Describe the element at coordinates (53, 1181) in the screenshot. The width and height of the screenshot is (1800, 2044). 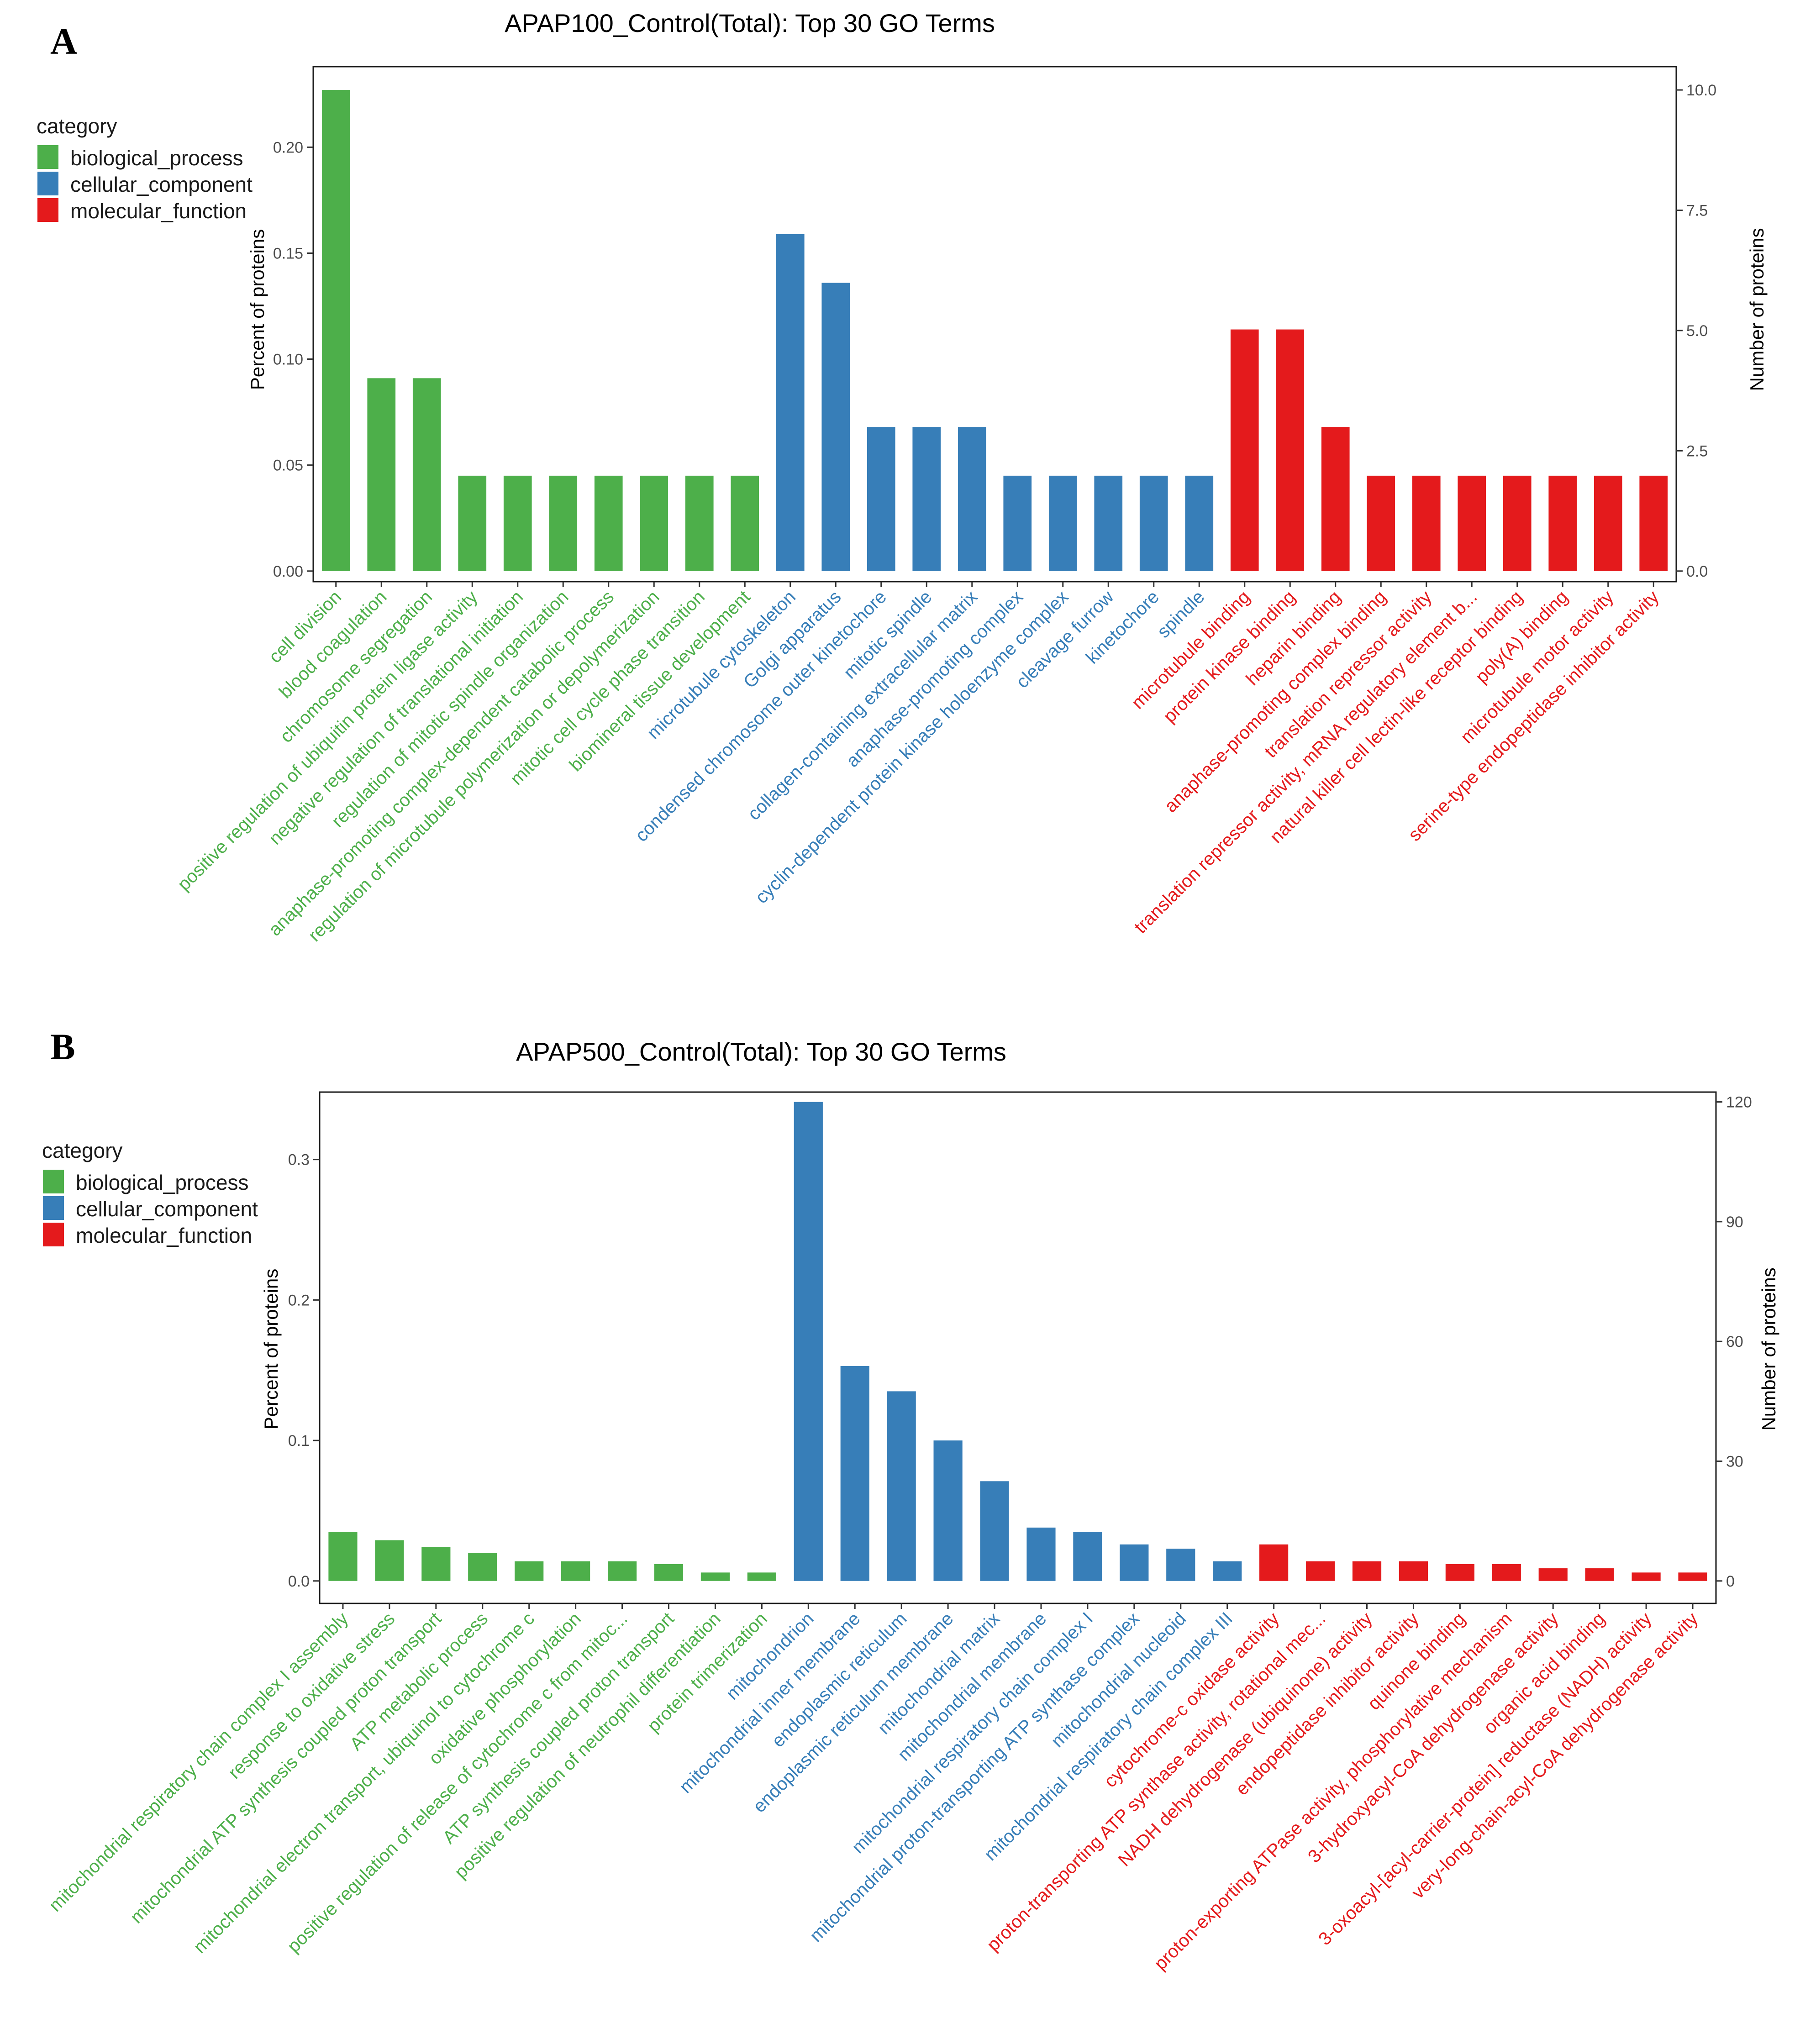
I see `legend-swatch-biological-process` at that location.